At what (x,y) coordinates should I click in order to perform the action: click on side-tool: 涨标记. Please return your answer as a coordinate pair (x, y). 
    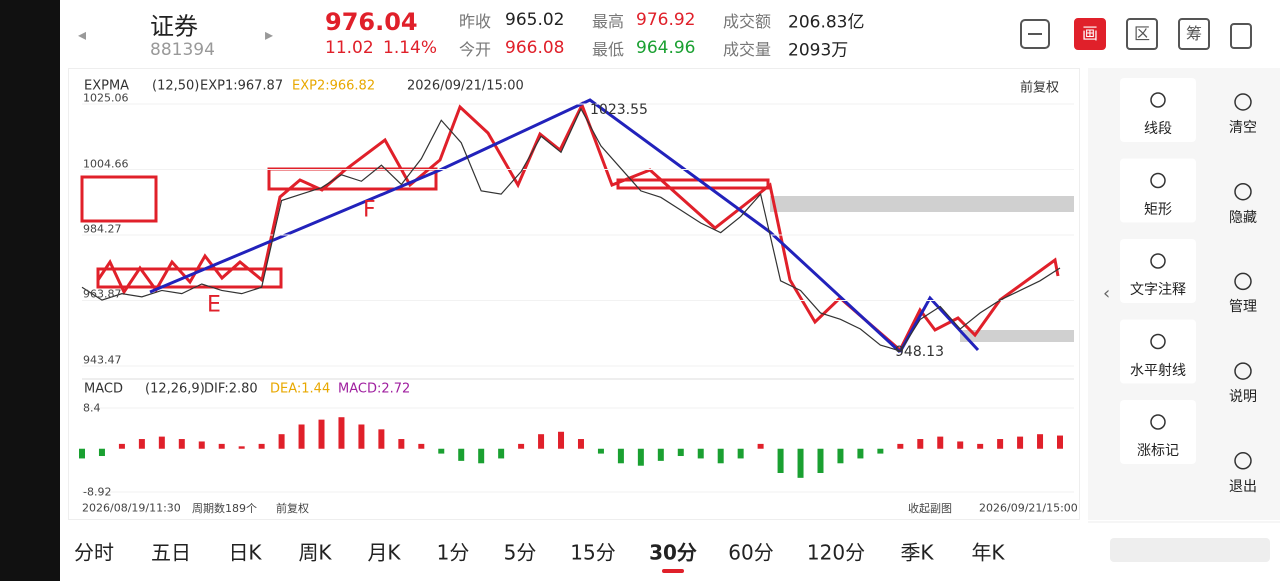
    Looking at the image, I should click on (1158, 451).